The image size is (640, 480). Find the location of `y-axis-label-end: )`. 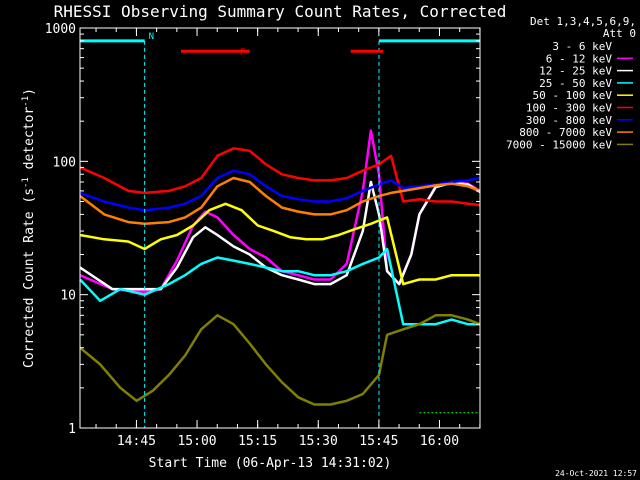

y-axis-label-end: ) is located at coordinates (29, 92).